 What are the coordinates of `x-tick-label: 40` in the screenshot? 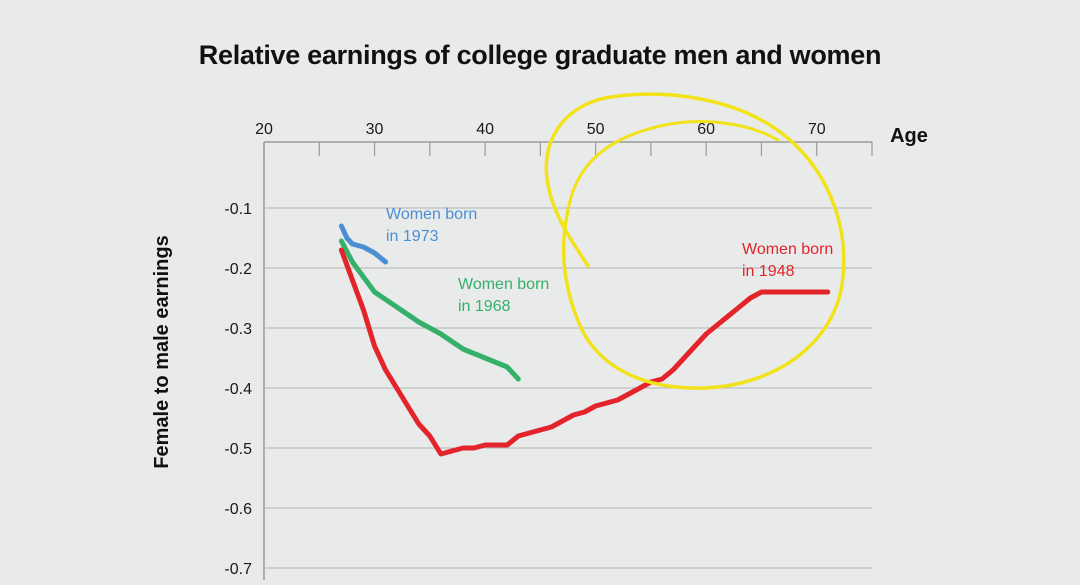 It's located at (485, 129).